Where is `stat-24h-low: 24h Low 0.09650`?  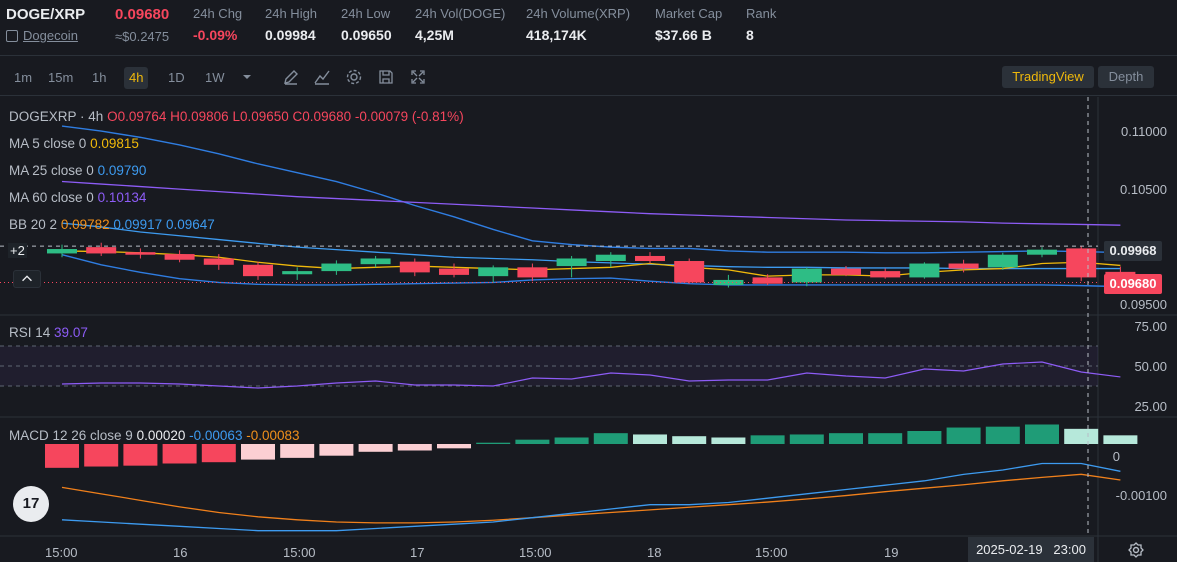 stat-24h-low: 24h Low 0.09650 is located at coordinates (366, 24).